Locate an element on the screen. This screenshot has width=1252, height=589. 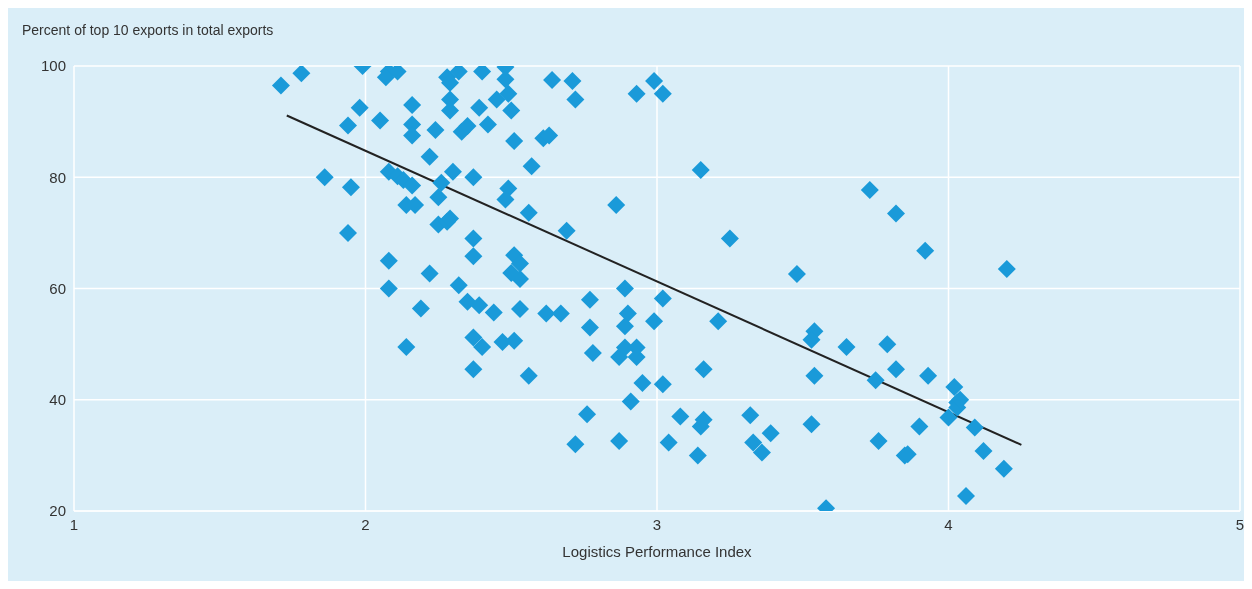
y-tick-label: 40 is located at coordinates (57, 400).